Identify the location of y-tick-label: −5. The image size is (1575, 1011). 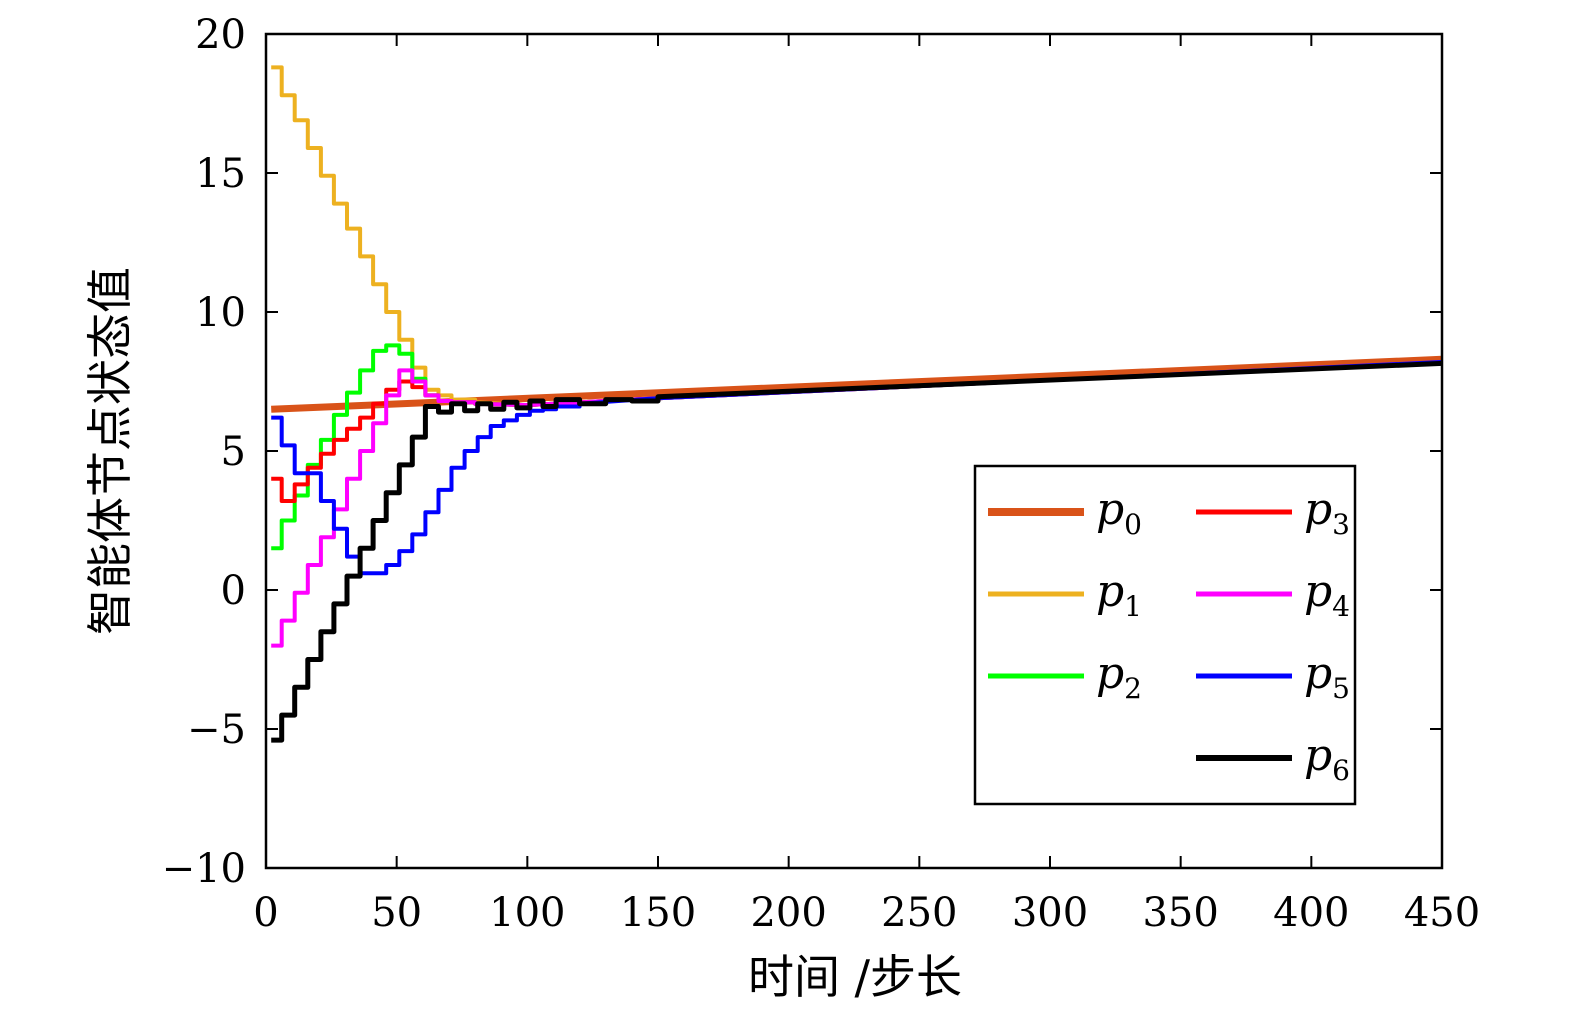
(216, 730).